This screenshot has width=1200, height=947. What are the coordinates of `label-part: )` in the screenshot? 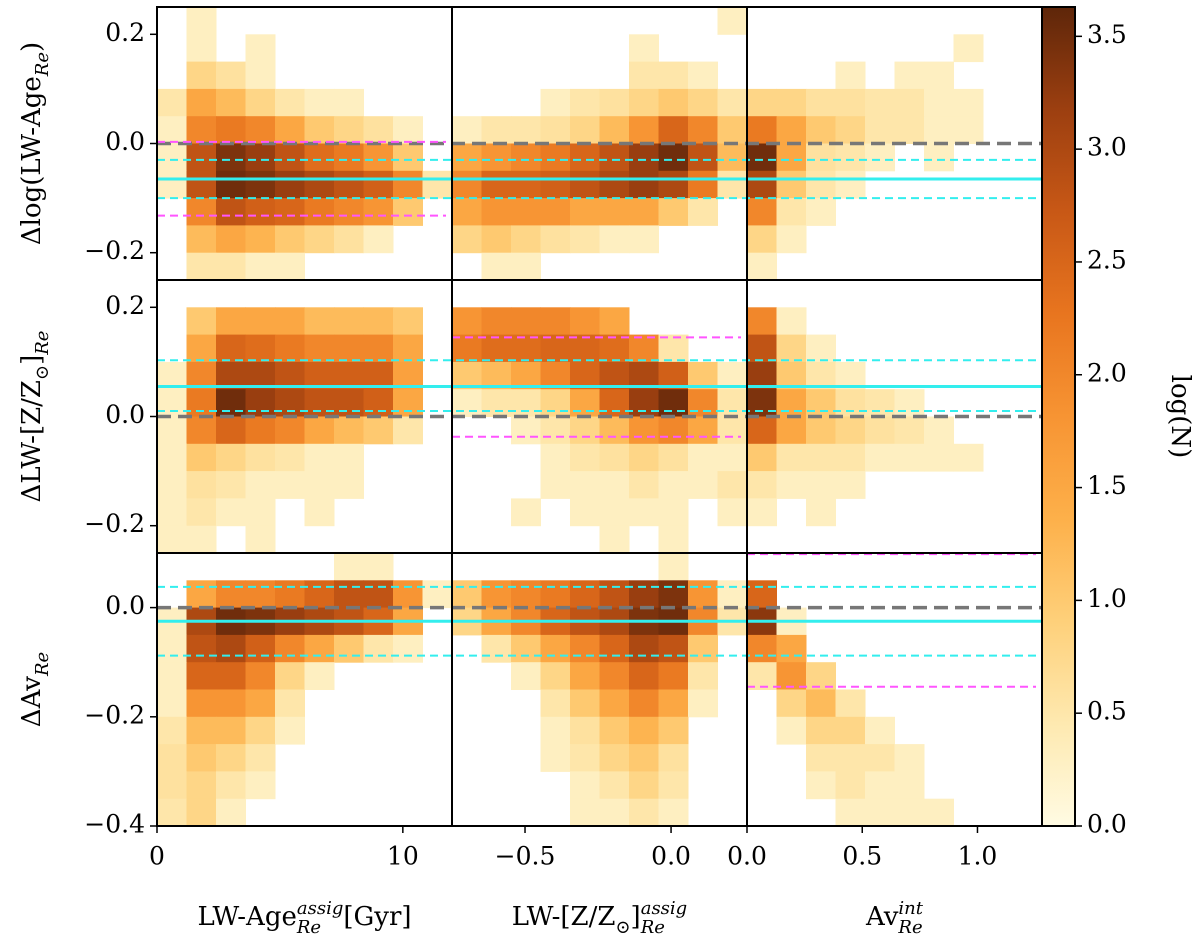 It's located at (32, 47).